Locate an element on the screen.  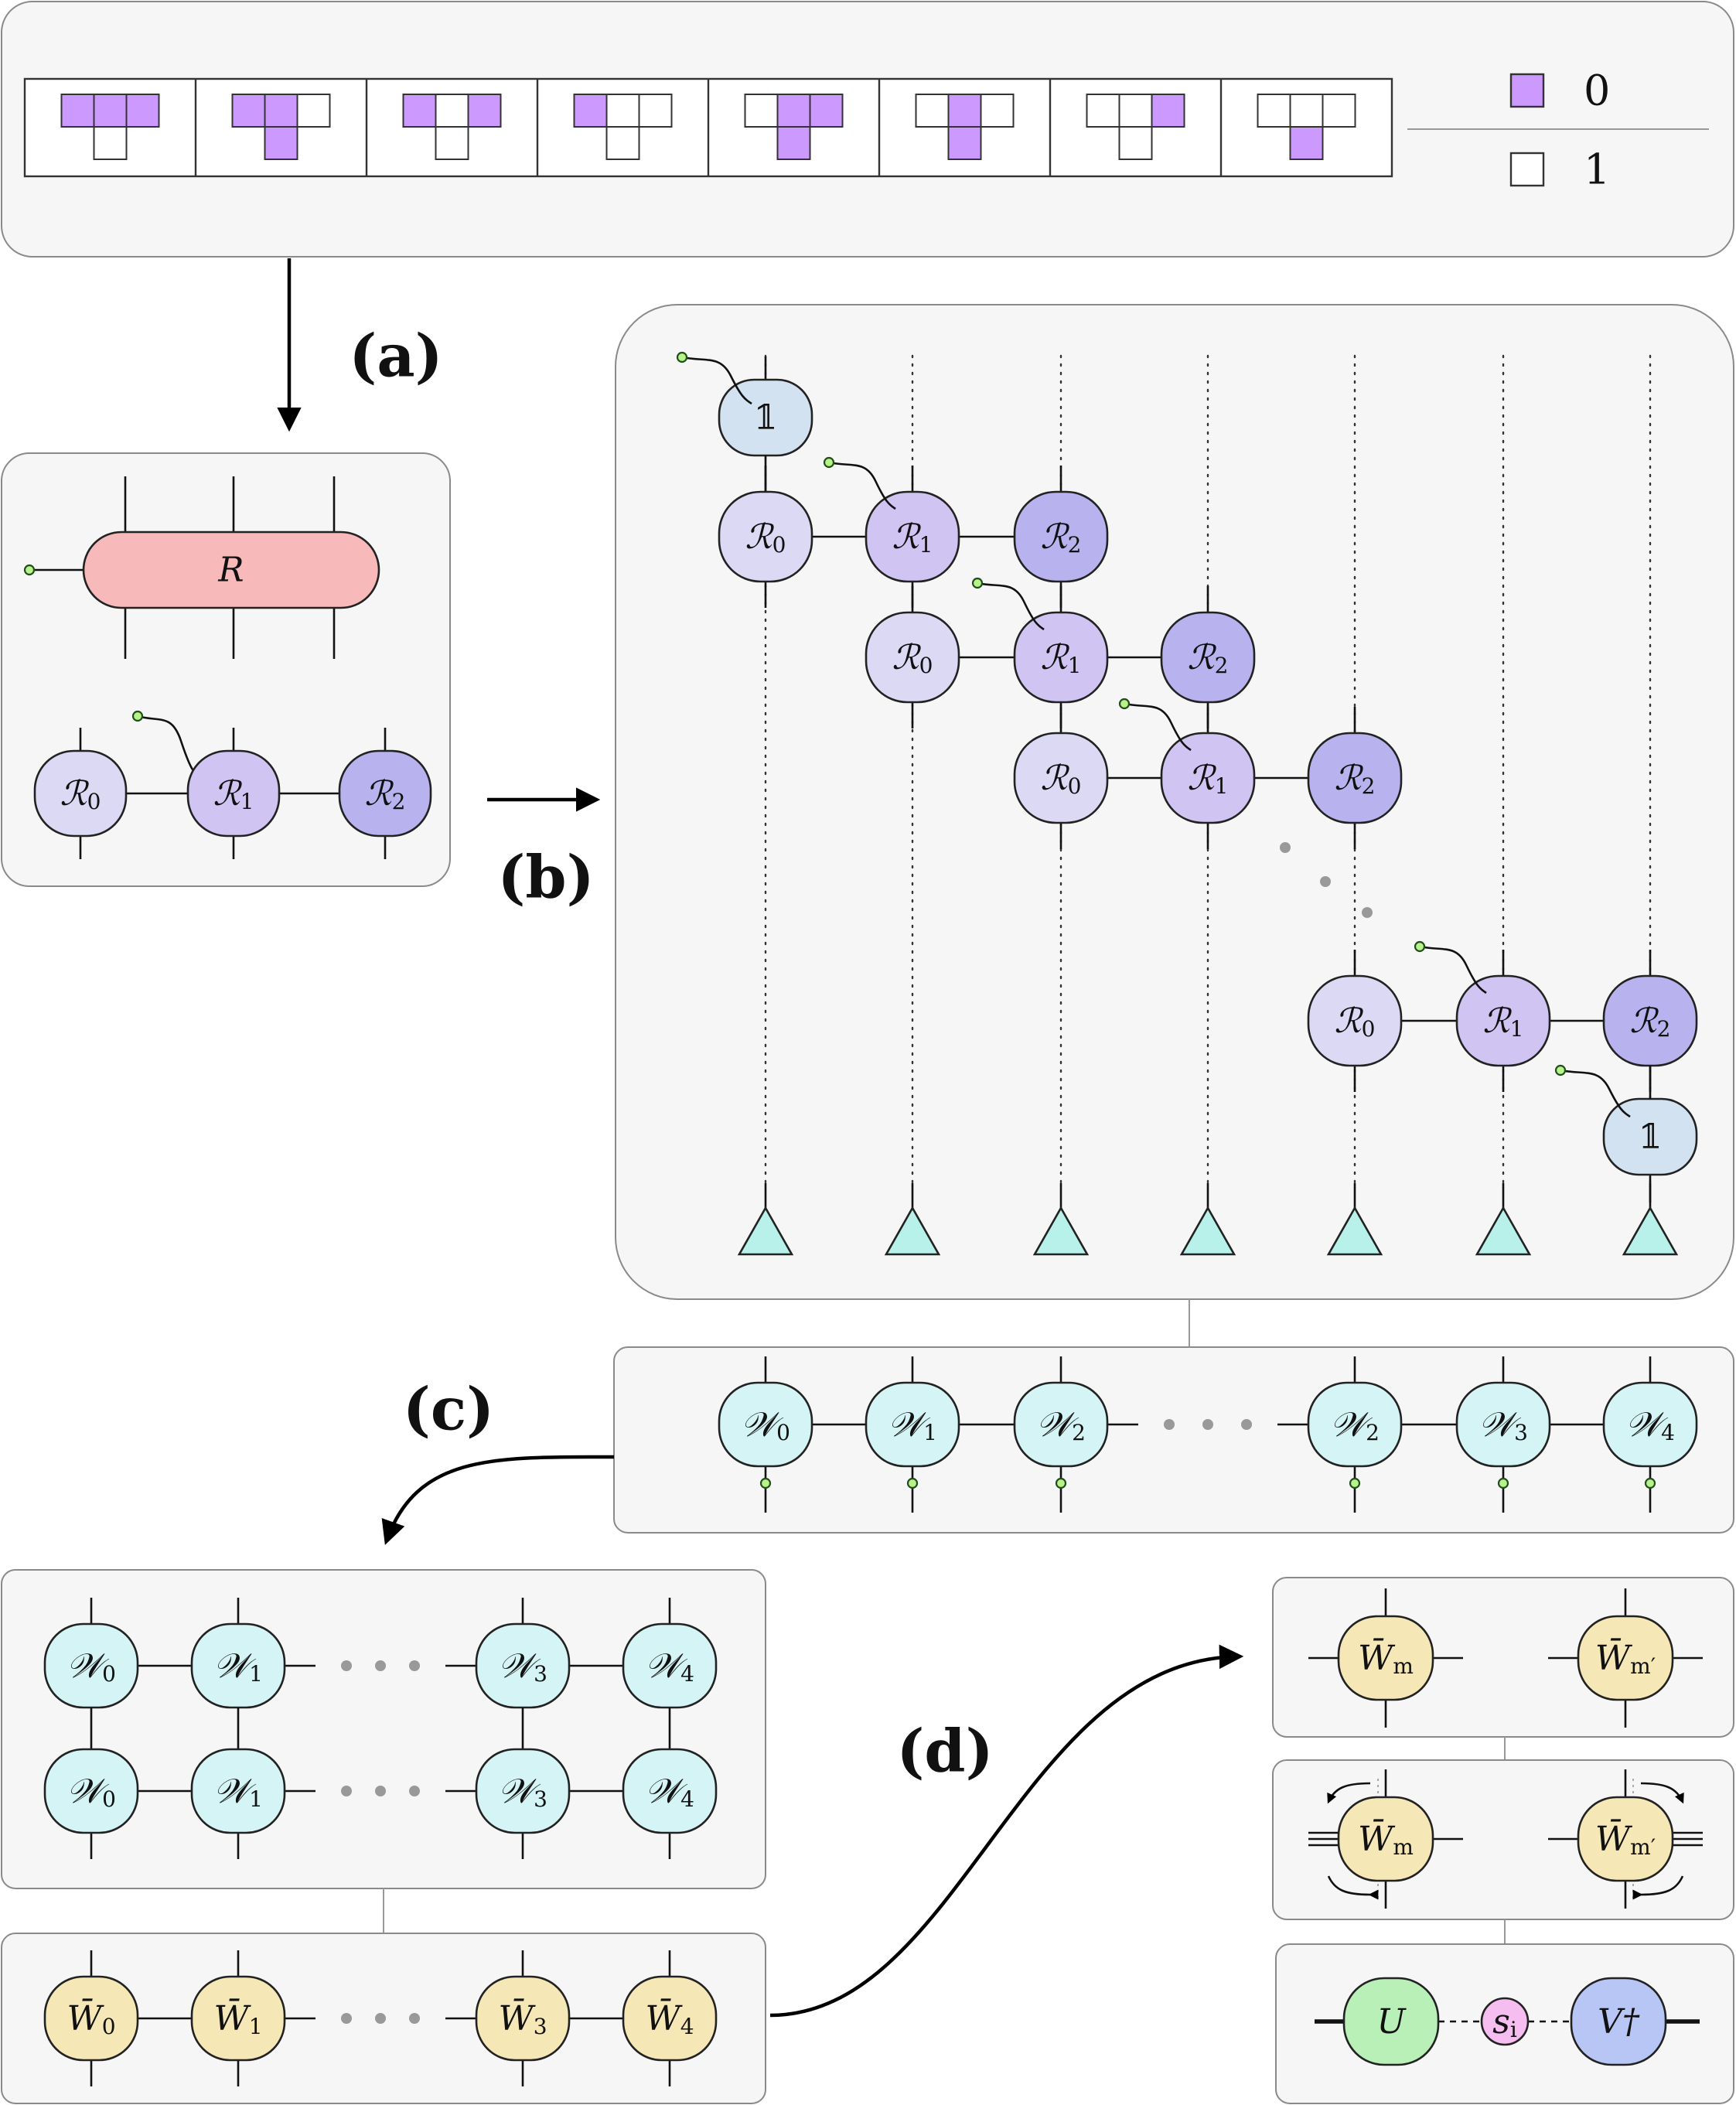
row0-R1-label: ℛ1 is located at coordinates (912, 537).